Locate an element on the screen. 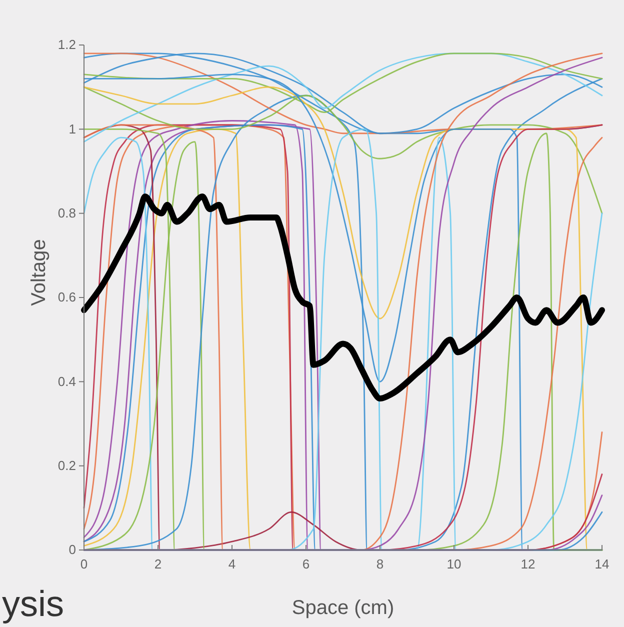 This screenshot has height=627, width=624. x-tick-label: 0 is located at coordinates (84, 564).